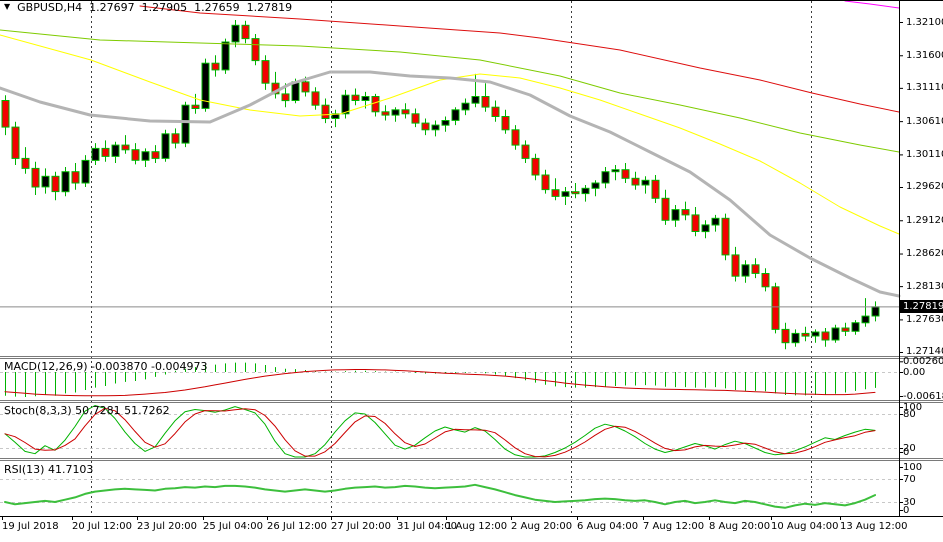 This screenshot has height=542, width=943. I want to click on macd-signal-line, so click(440, 383).